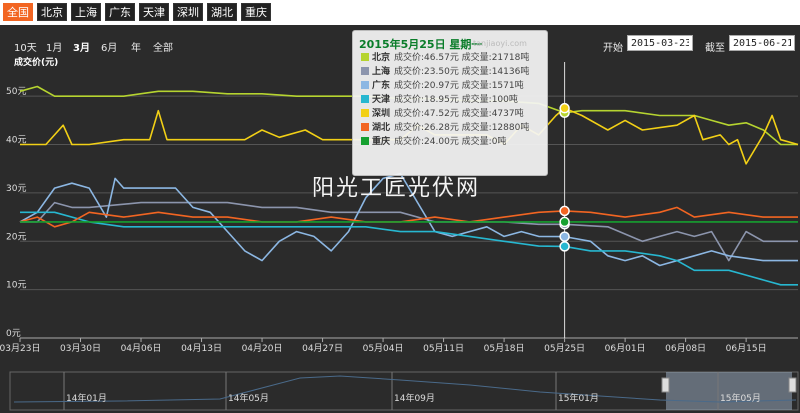 The image size is (800, 413). I want to click on y-tick-label: 30元, so click(16, 189).